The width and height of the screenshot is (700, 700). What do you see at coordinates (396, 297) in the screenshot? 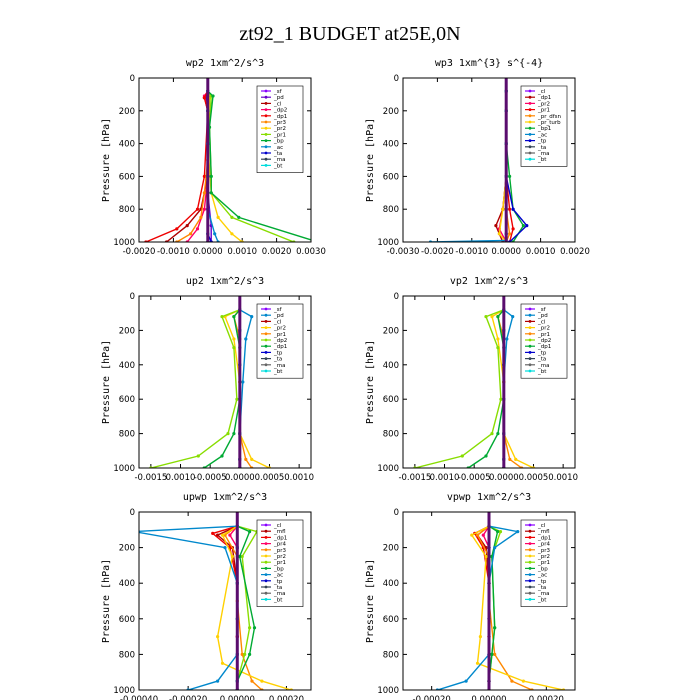
I see `y-tick-label: 0` at bounding box center [396, 297].